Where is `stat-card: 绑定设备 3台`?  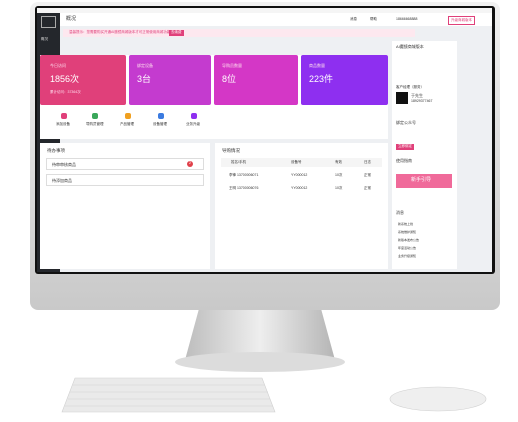 stat-card: 绑定设备 3台 is located at coordinates (170, 80).